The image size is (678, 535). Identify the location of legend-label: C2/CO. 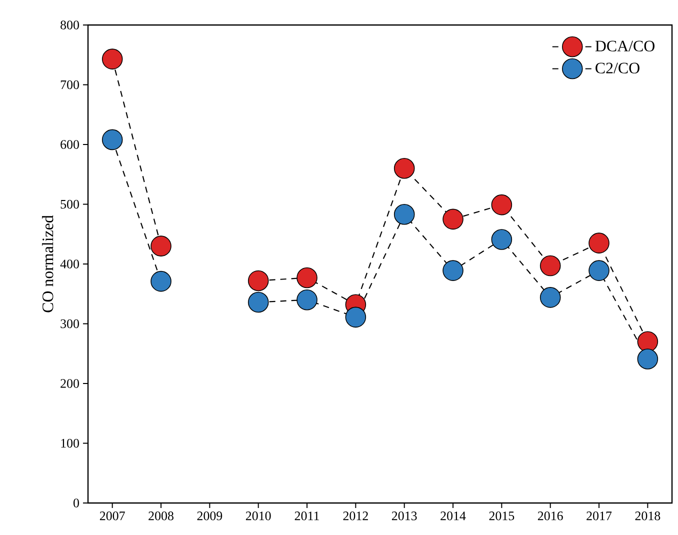
(618, 68).